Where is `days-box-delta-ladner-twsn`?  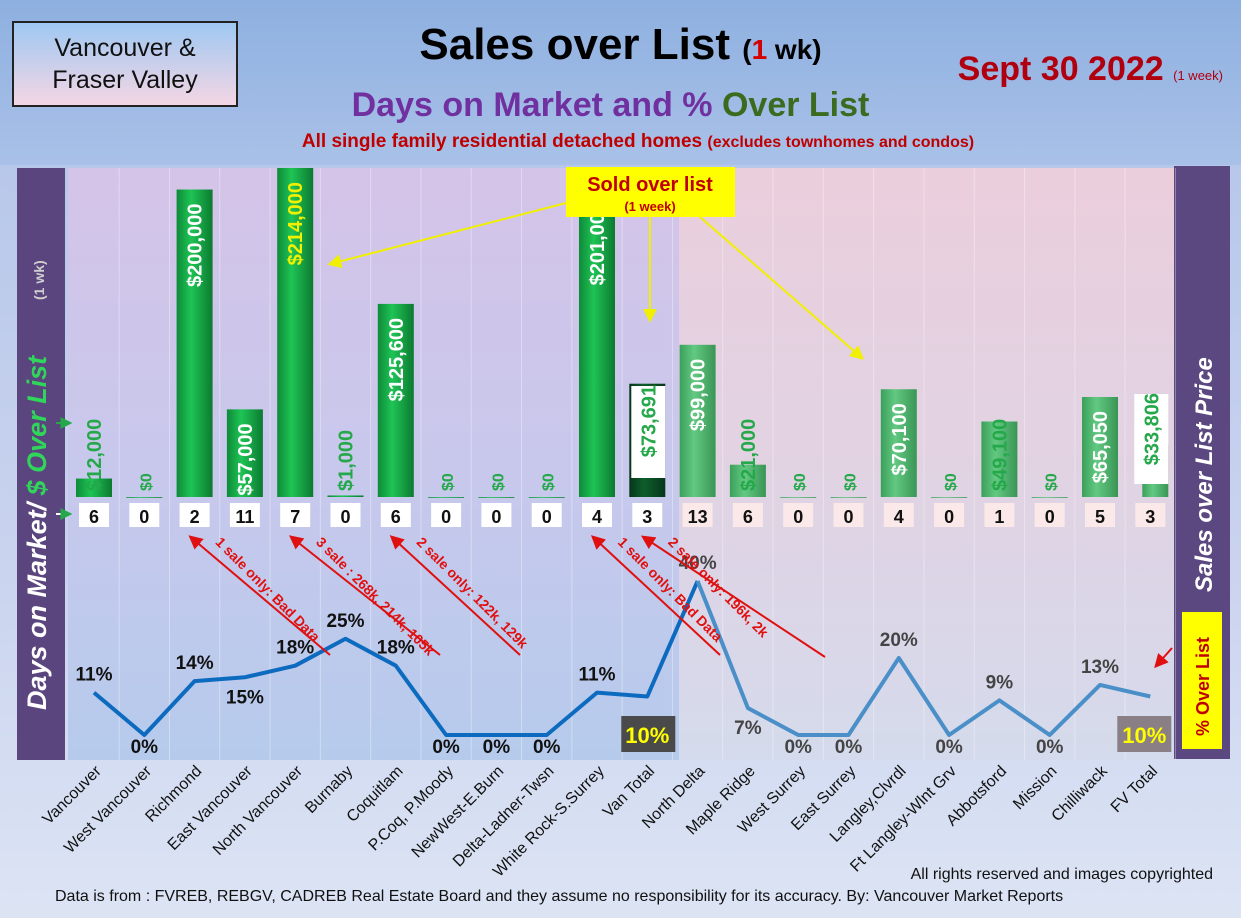 days-box-delta-ladner-twsn is located at coordinates (546, 515).